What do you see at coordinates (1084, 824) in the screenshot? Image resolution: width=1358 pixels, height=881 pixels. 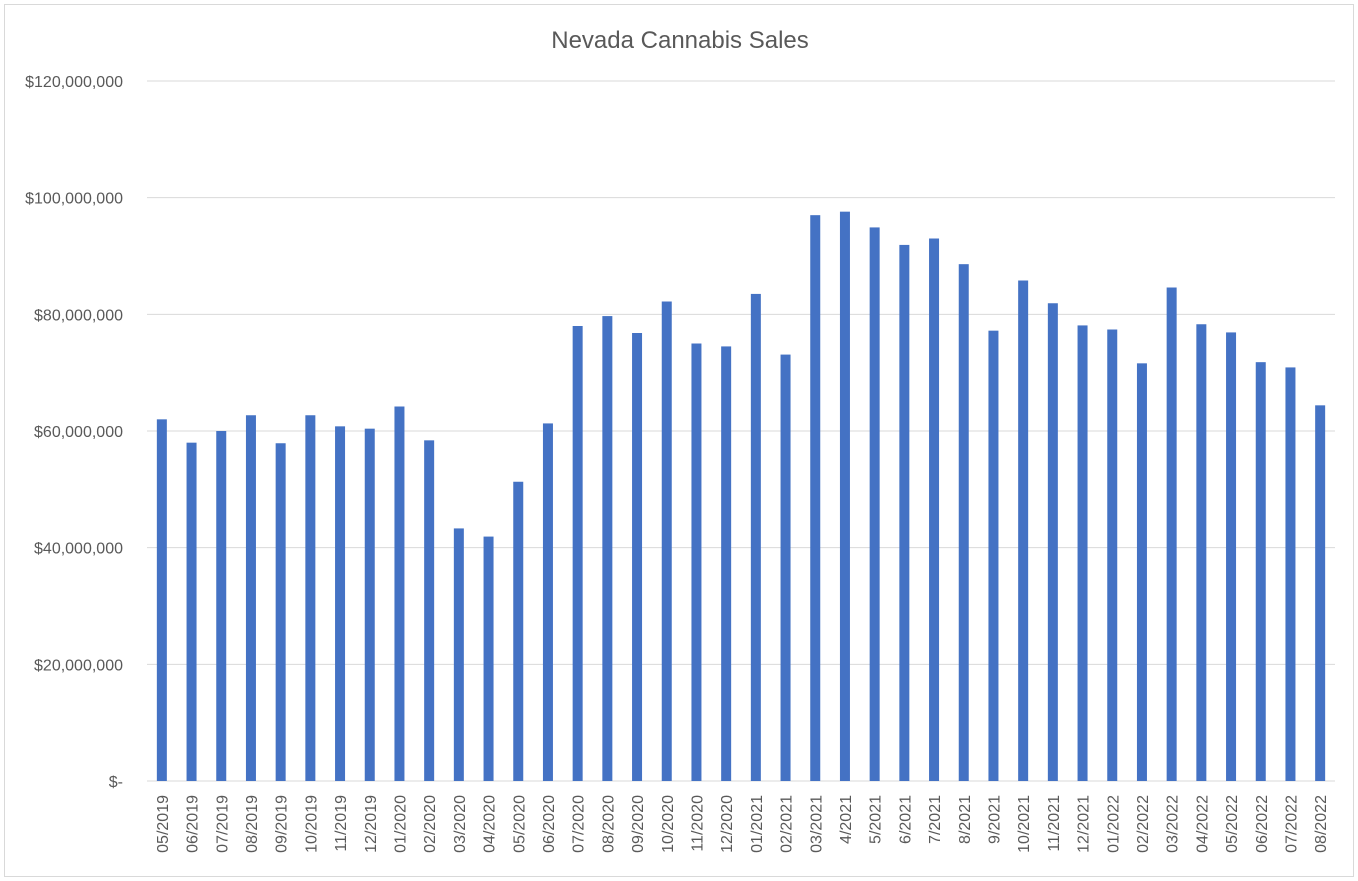 I see `x-tick-label: 12/2021` at bounding box center [1084, 824].